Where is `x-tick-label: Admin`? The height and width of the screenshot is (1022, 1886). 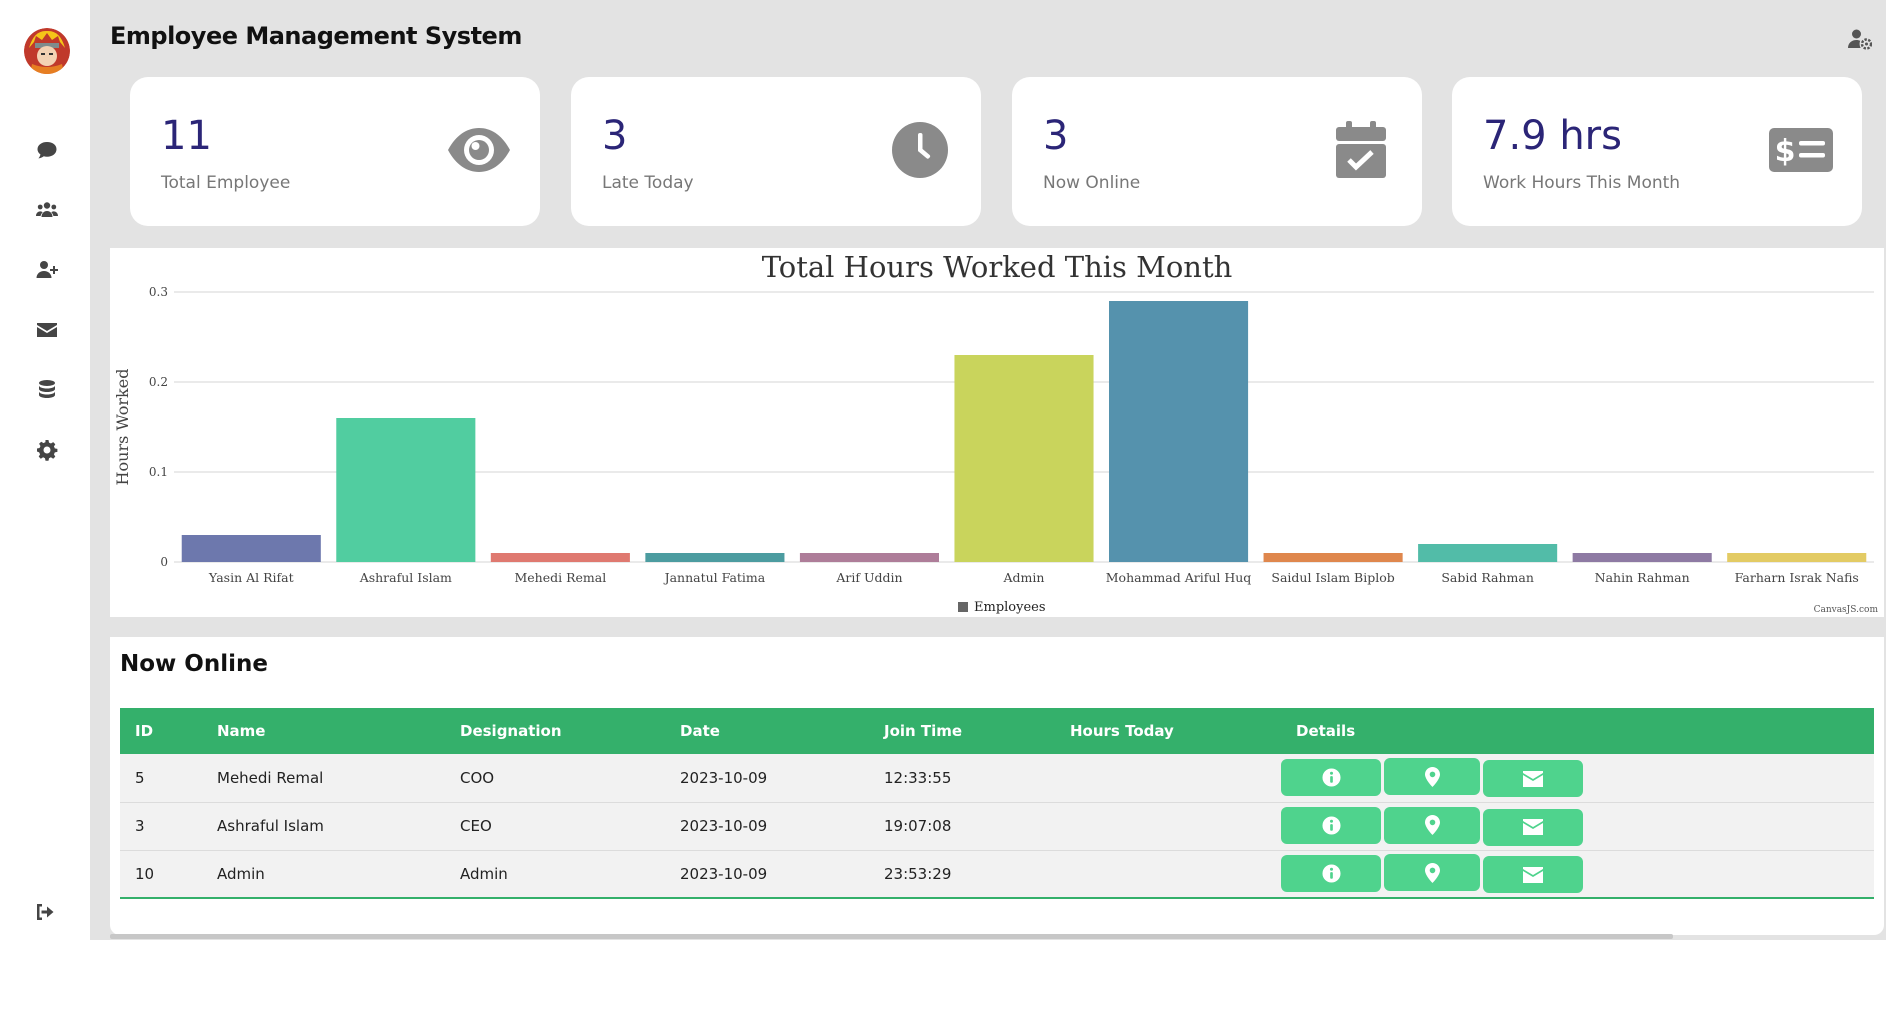
x-tick-label: Admin is located at coordinates (1024, 577).